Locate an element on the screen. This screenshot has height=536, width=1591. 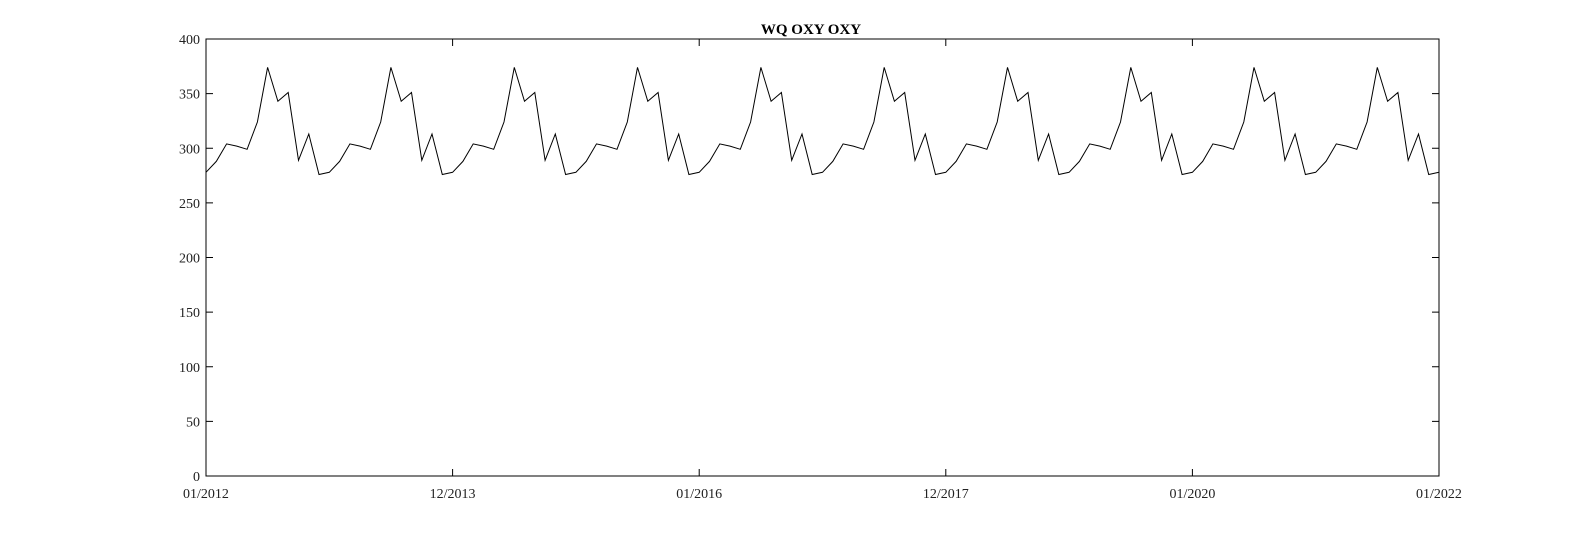
y-tick-label: 250 is located at coordinates (189, 204).